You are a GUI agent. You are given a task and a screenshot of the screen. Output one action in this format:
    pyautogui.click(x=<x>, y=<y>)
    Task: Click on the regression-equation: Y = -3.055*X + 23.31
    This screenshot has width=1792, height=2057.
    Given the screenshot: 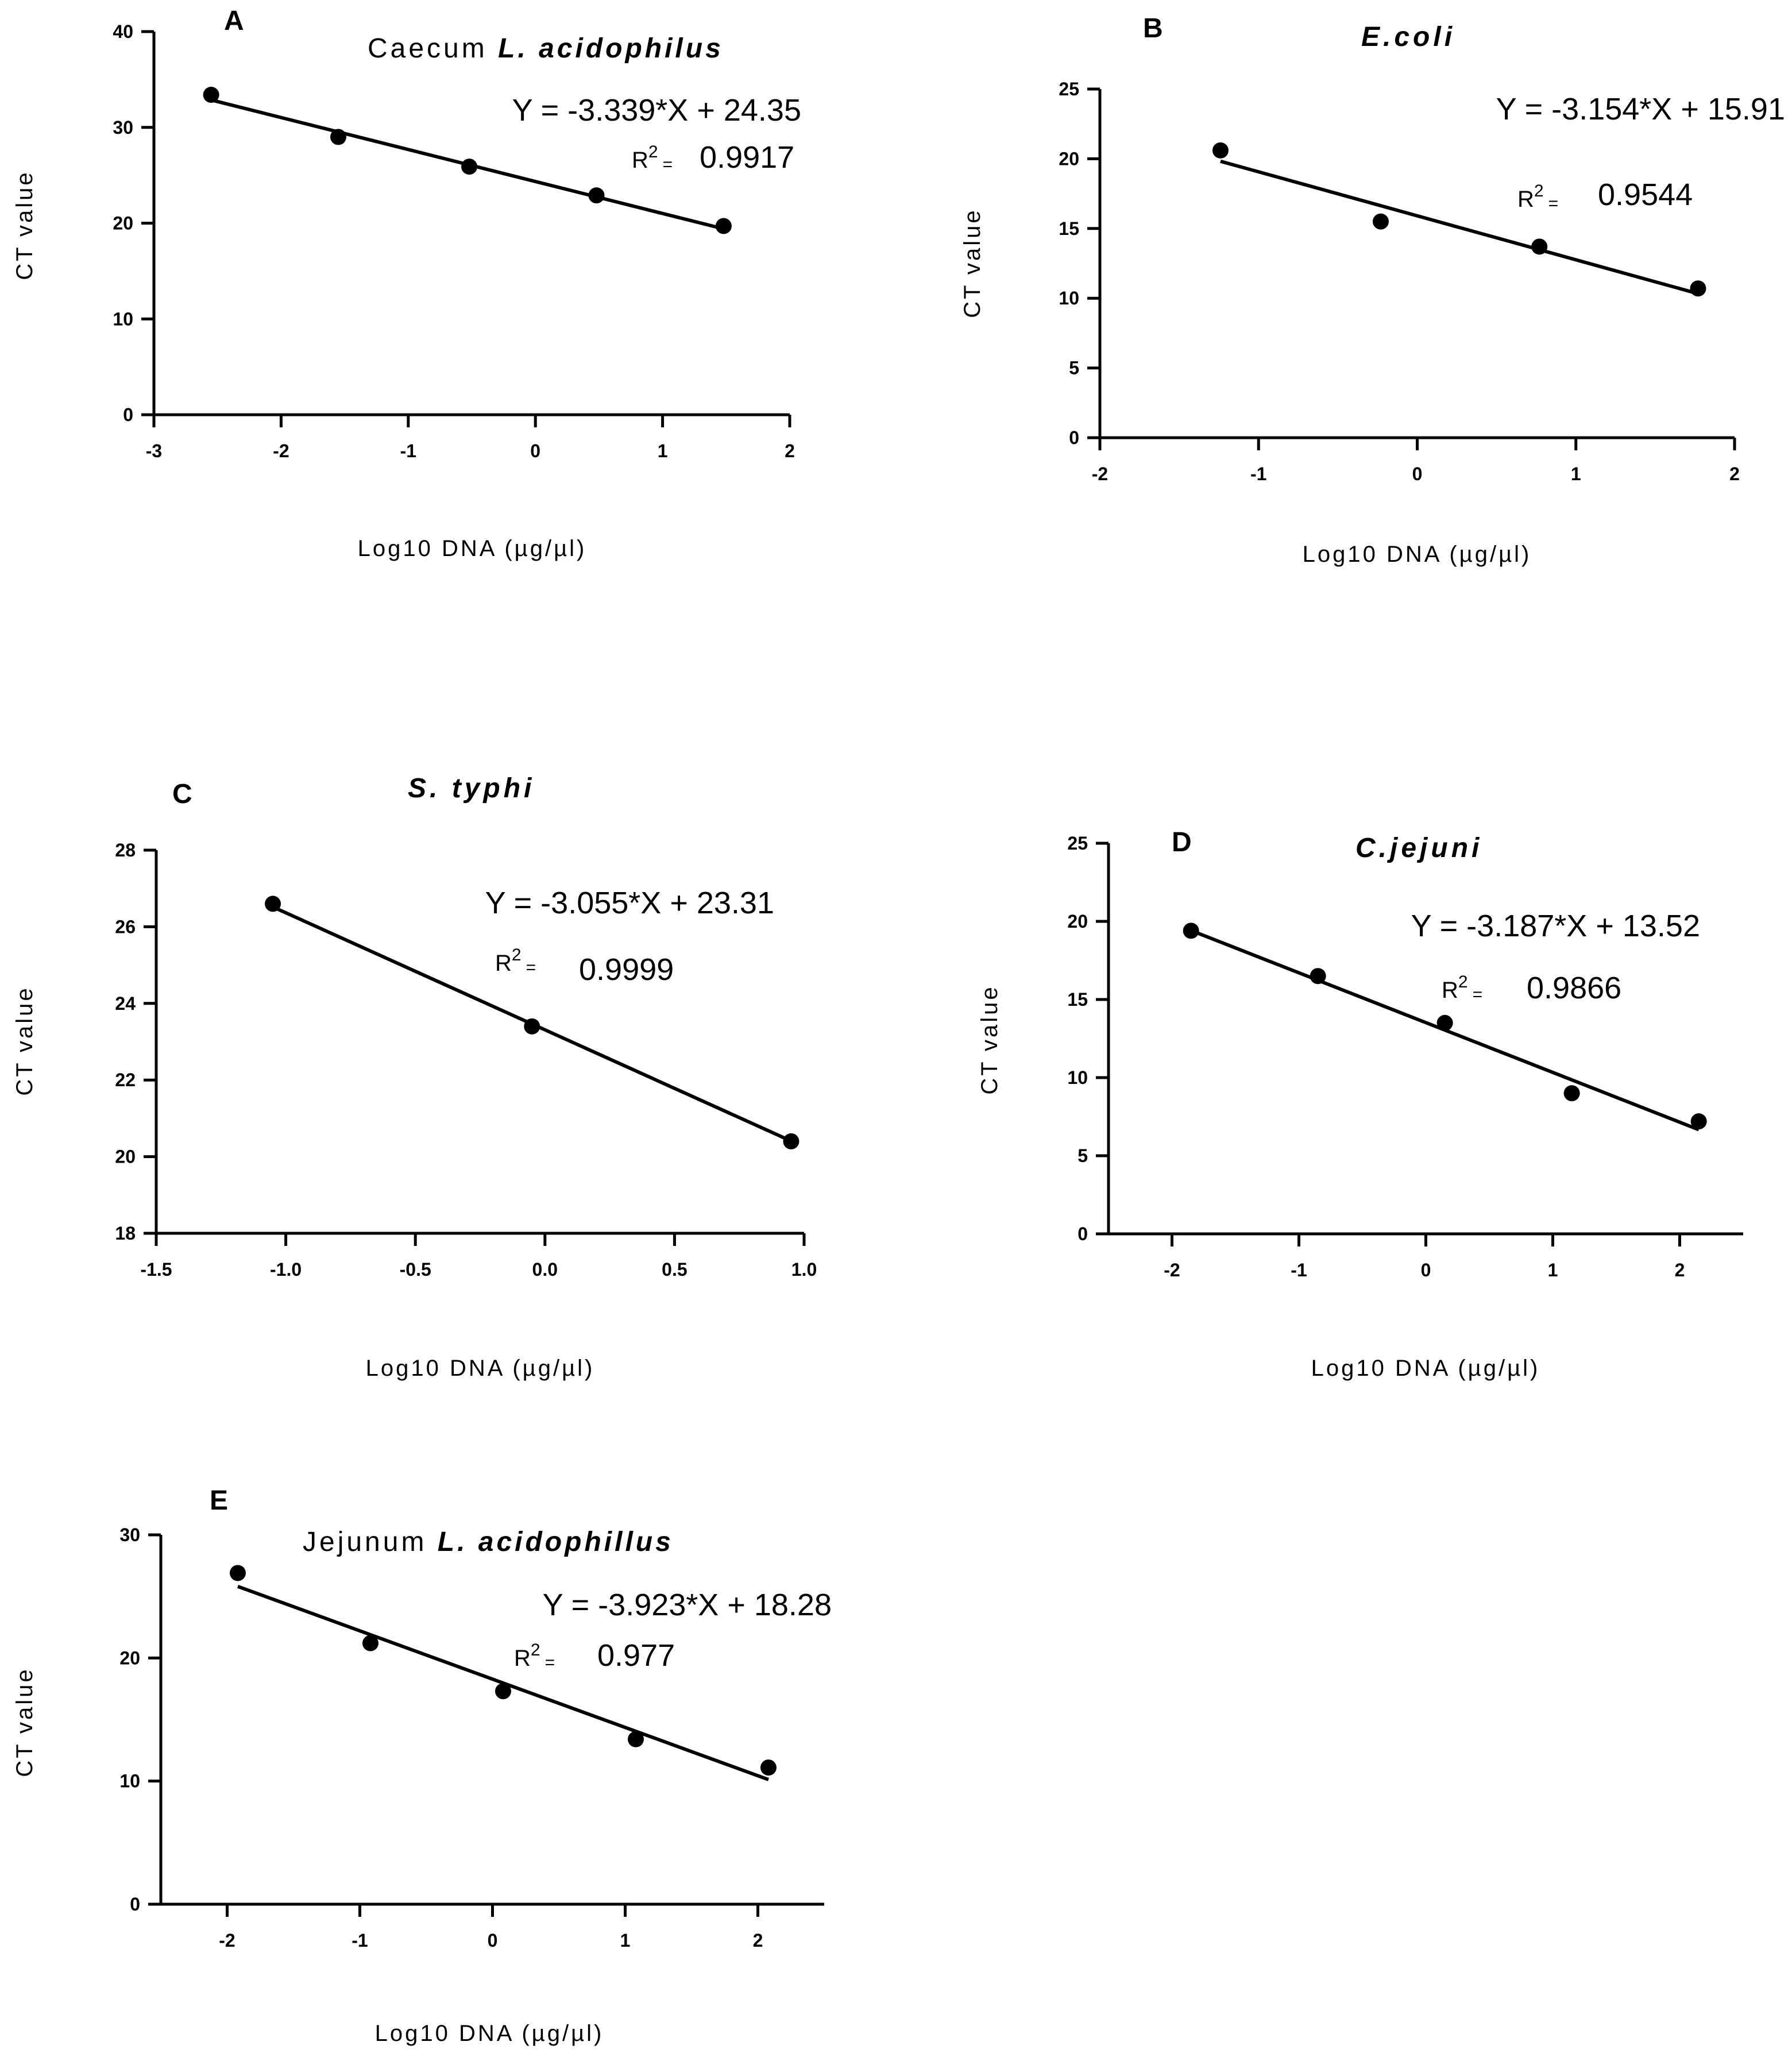 What is the action you would take?
    pyautogui.click(x=629, y=903)
    